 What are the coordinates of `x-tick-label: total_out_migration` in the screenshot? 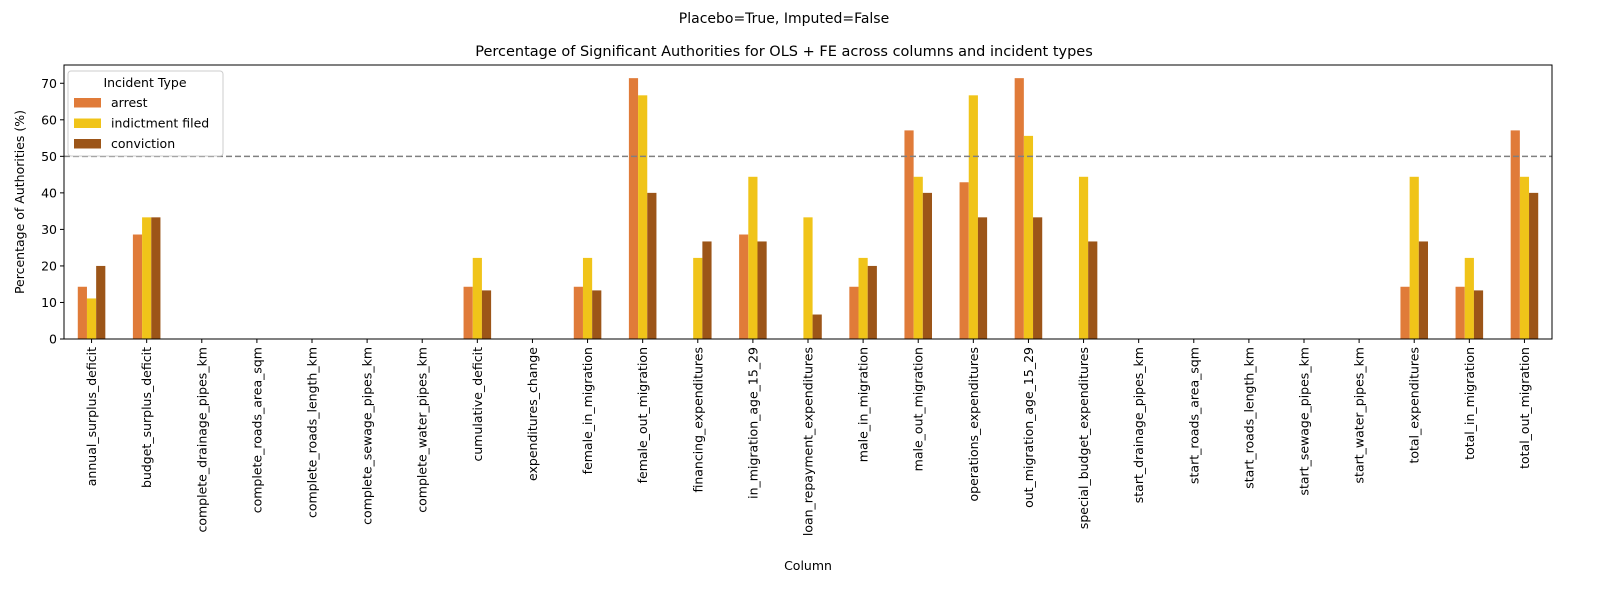 It's located at (1524, 408).